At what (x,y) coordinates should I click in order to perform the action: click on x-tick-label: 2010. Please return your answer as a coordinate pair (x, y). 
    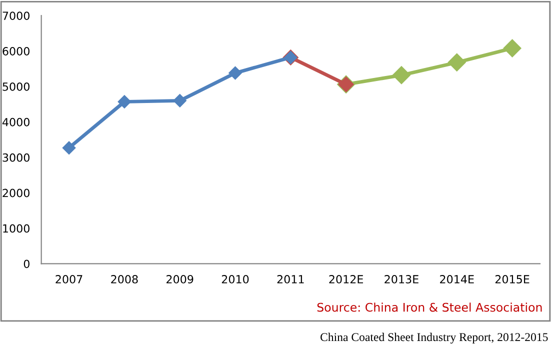
    Looking at the image, I should click on (235, 279).